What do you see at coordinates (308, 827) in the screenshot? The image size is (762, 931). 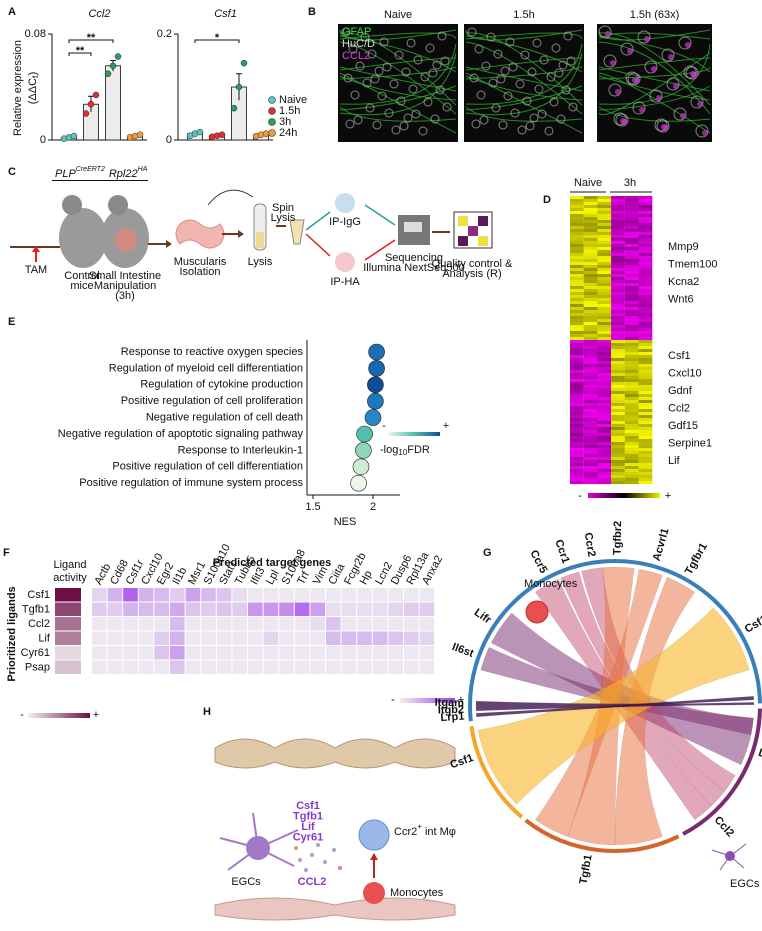 I see `label: Lif` at bounding box center [308, 827].